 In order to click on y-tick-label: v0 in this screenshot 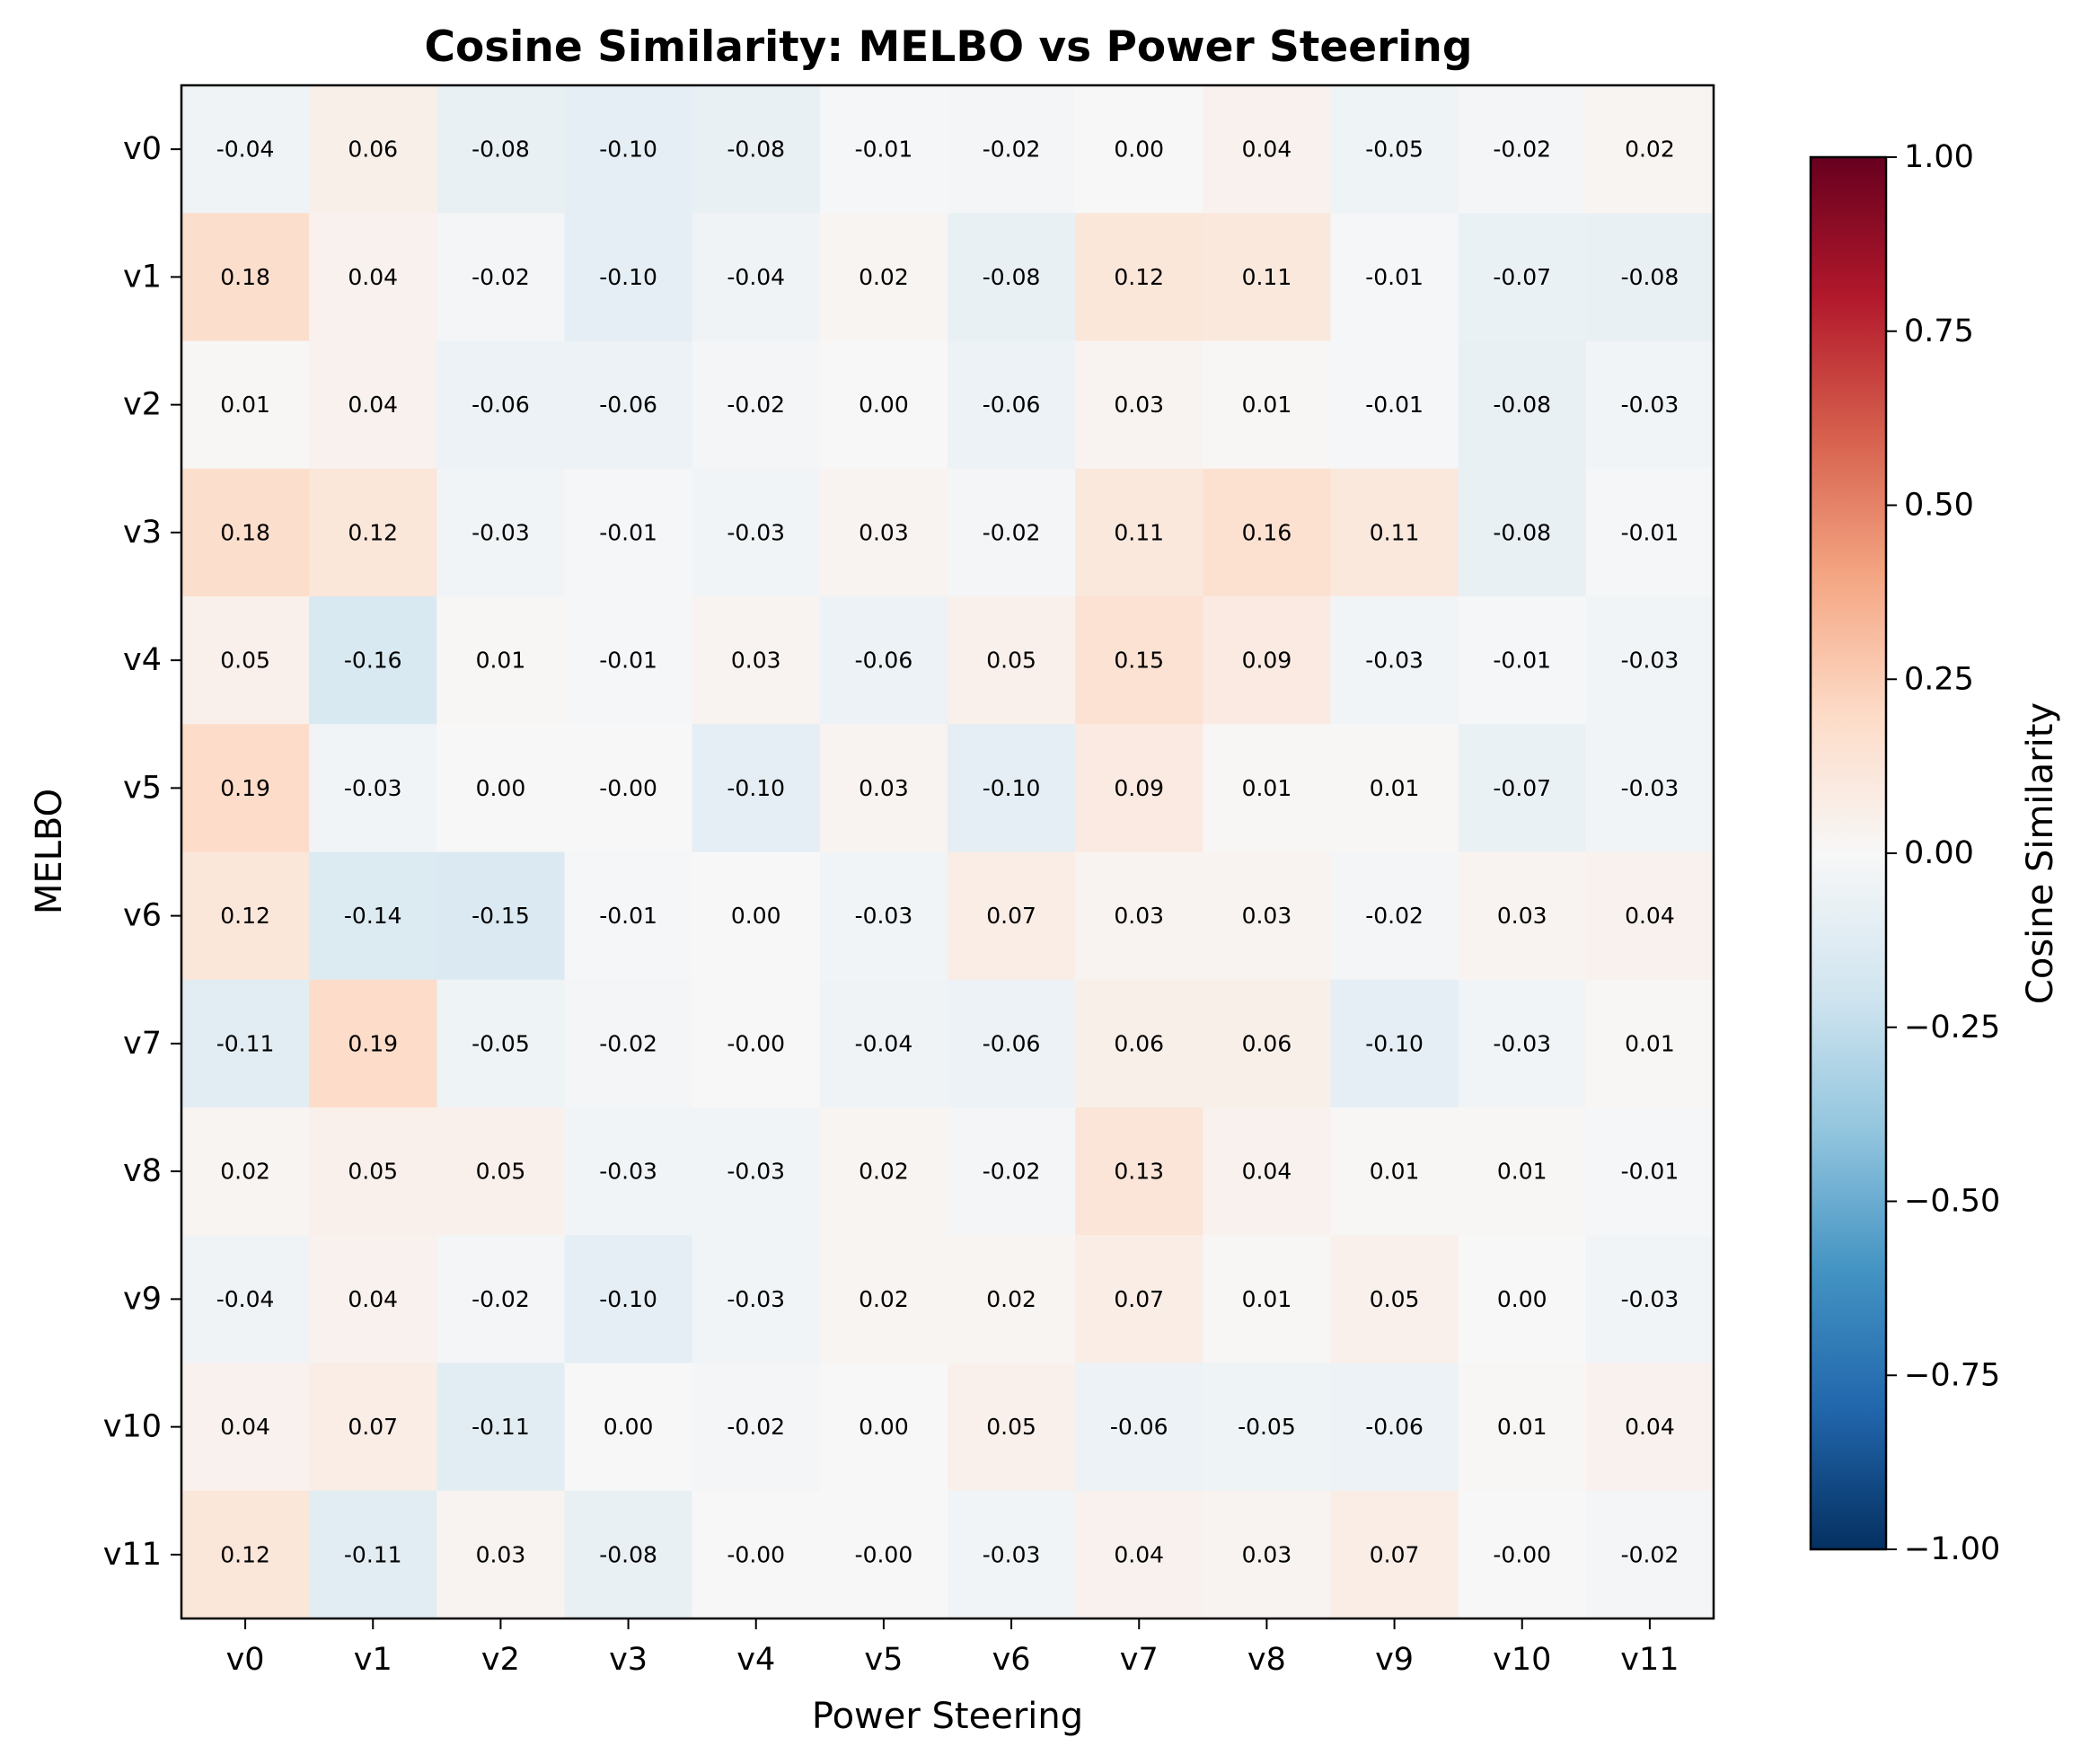, I will do `click(142, 149)`.